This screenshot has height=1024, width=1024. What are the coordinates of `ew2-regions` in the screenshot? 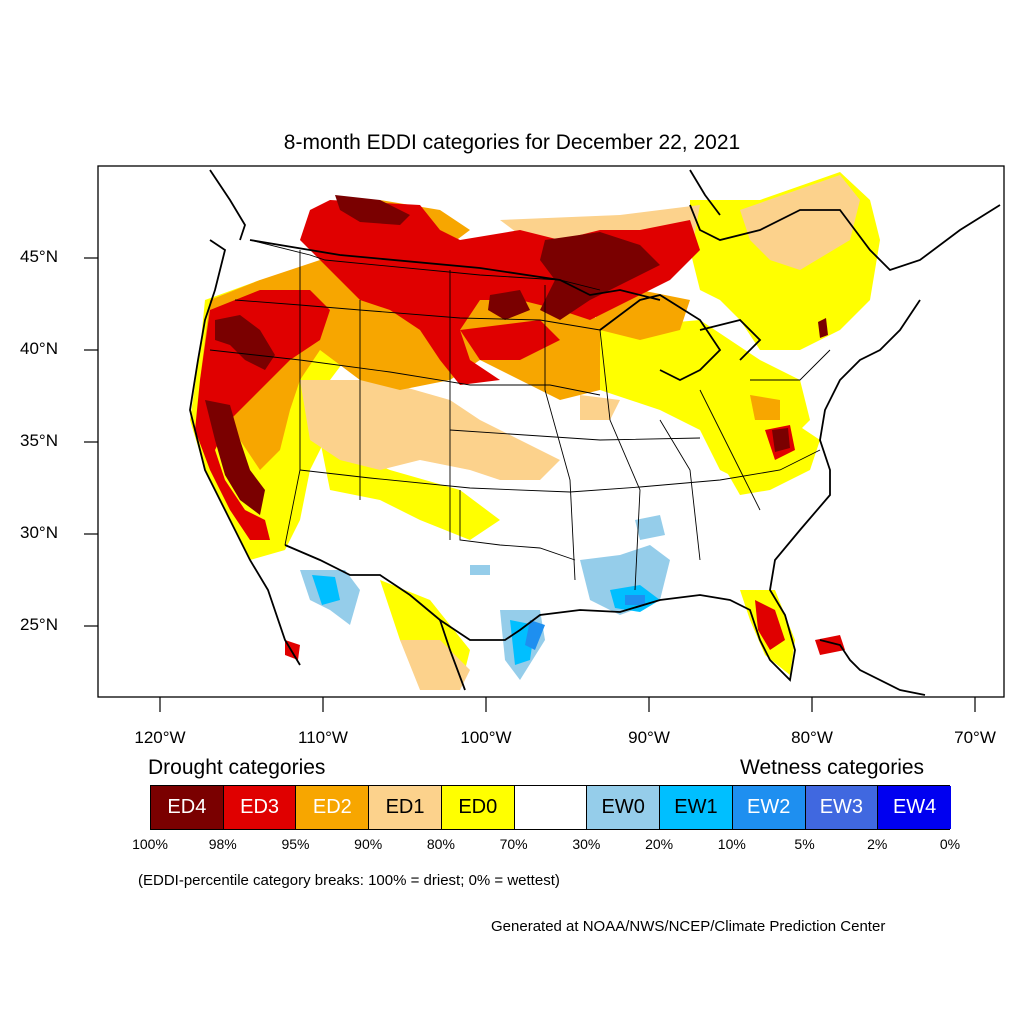 It's located at (585, 622).